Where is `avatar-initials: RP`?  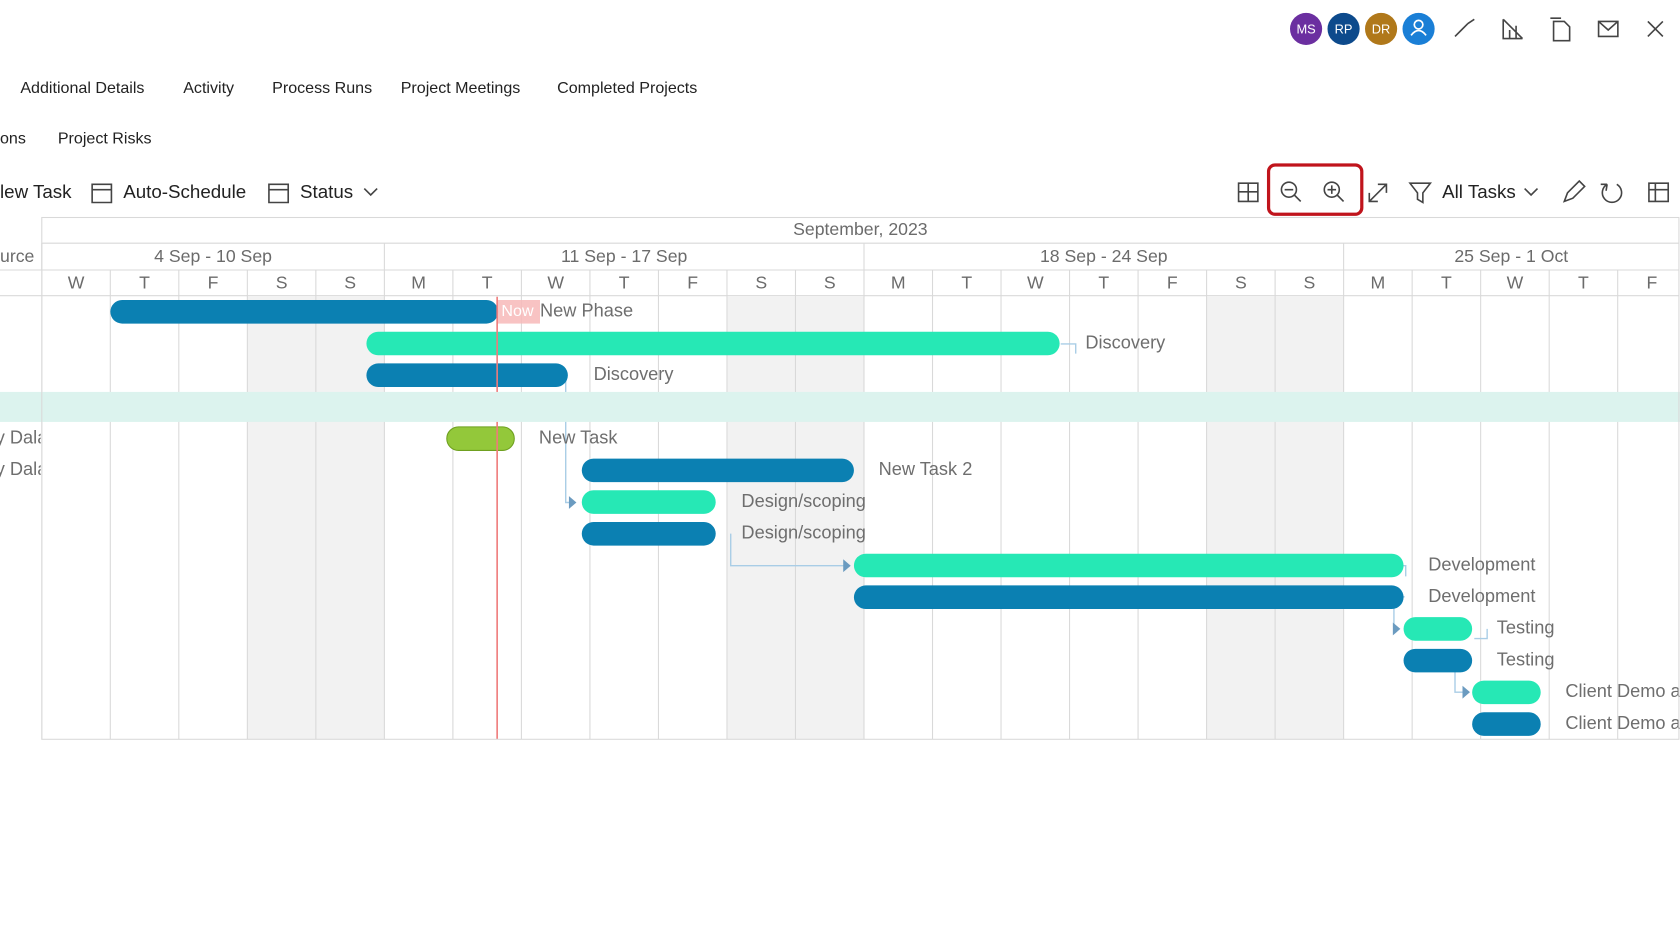 avatar-initials: RP is located at coordinates (1344, 28).